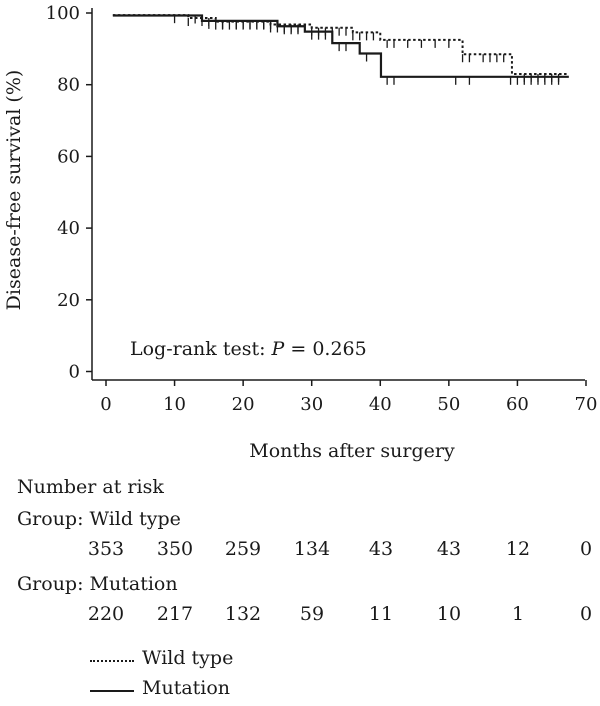  I want to click on risk-count: 11, so click(381, 614).